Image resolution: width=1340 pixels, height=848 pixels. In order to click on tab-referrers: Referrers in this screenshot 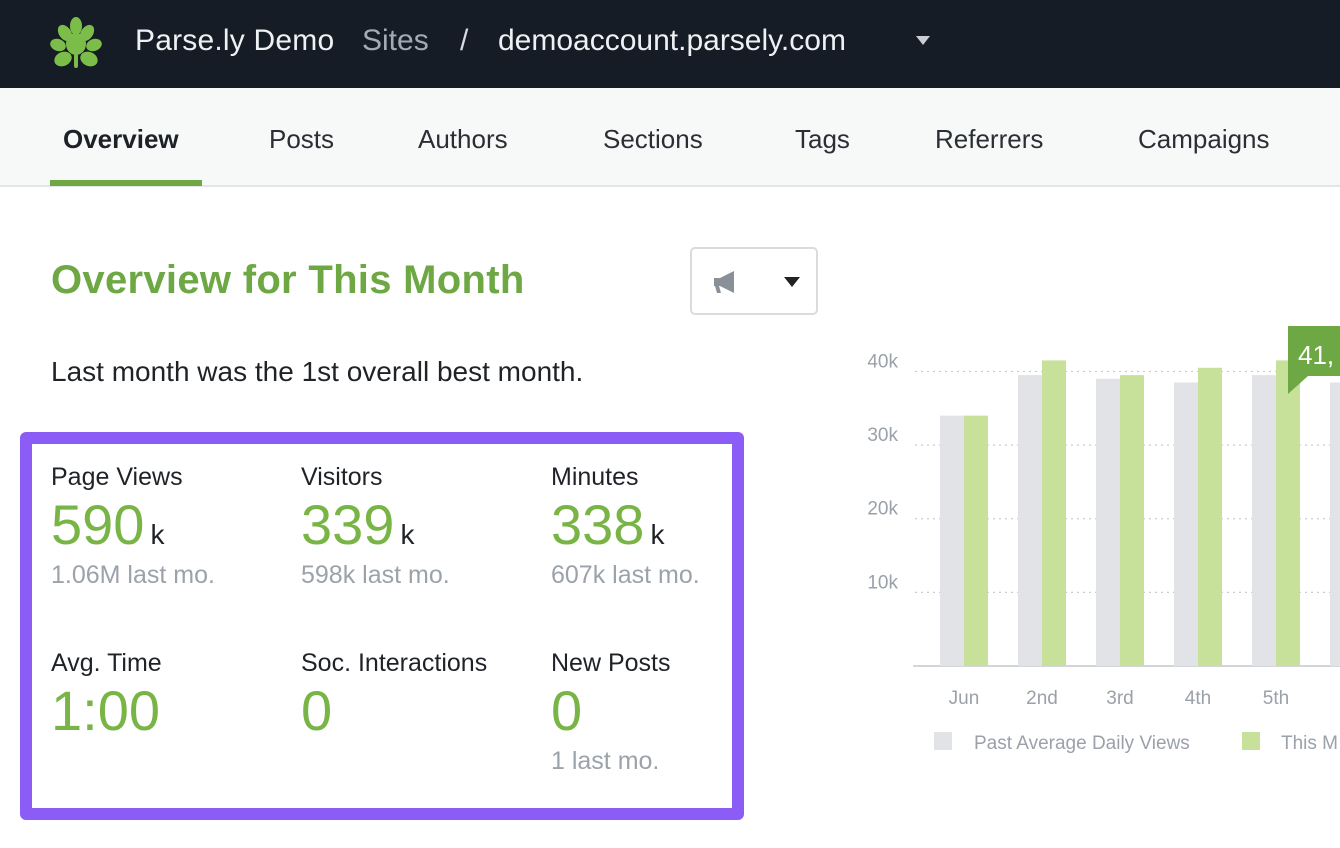, I will do `click(989, 139)`.